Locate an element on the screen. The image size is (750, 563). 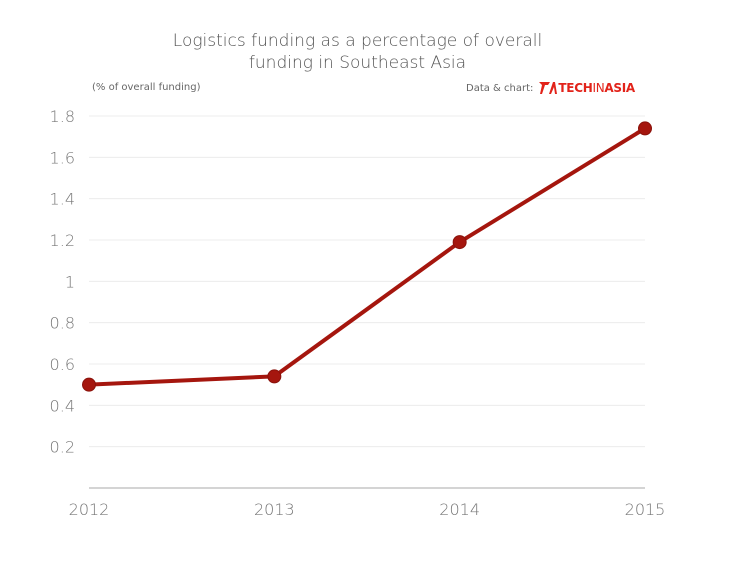
x-tick-label: 2015 is located at coordinates (645, 509).